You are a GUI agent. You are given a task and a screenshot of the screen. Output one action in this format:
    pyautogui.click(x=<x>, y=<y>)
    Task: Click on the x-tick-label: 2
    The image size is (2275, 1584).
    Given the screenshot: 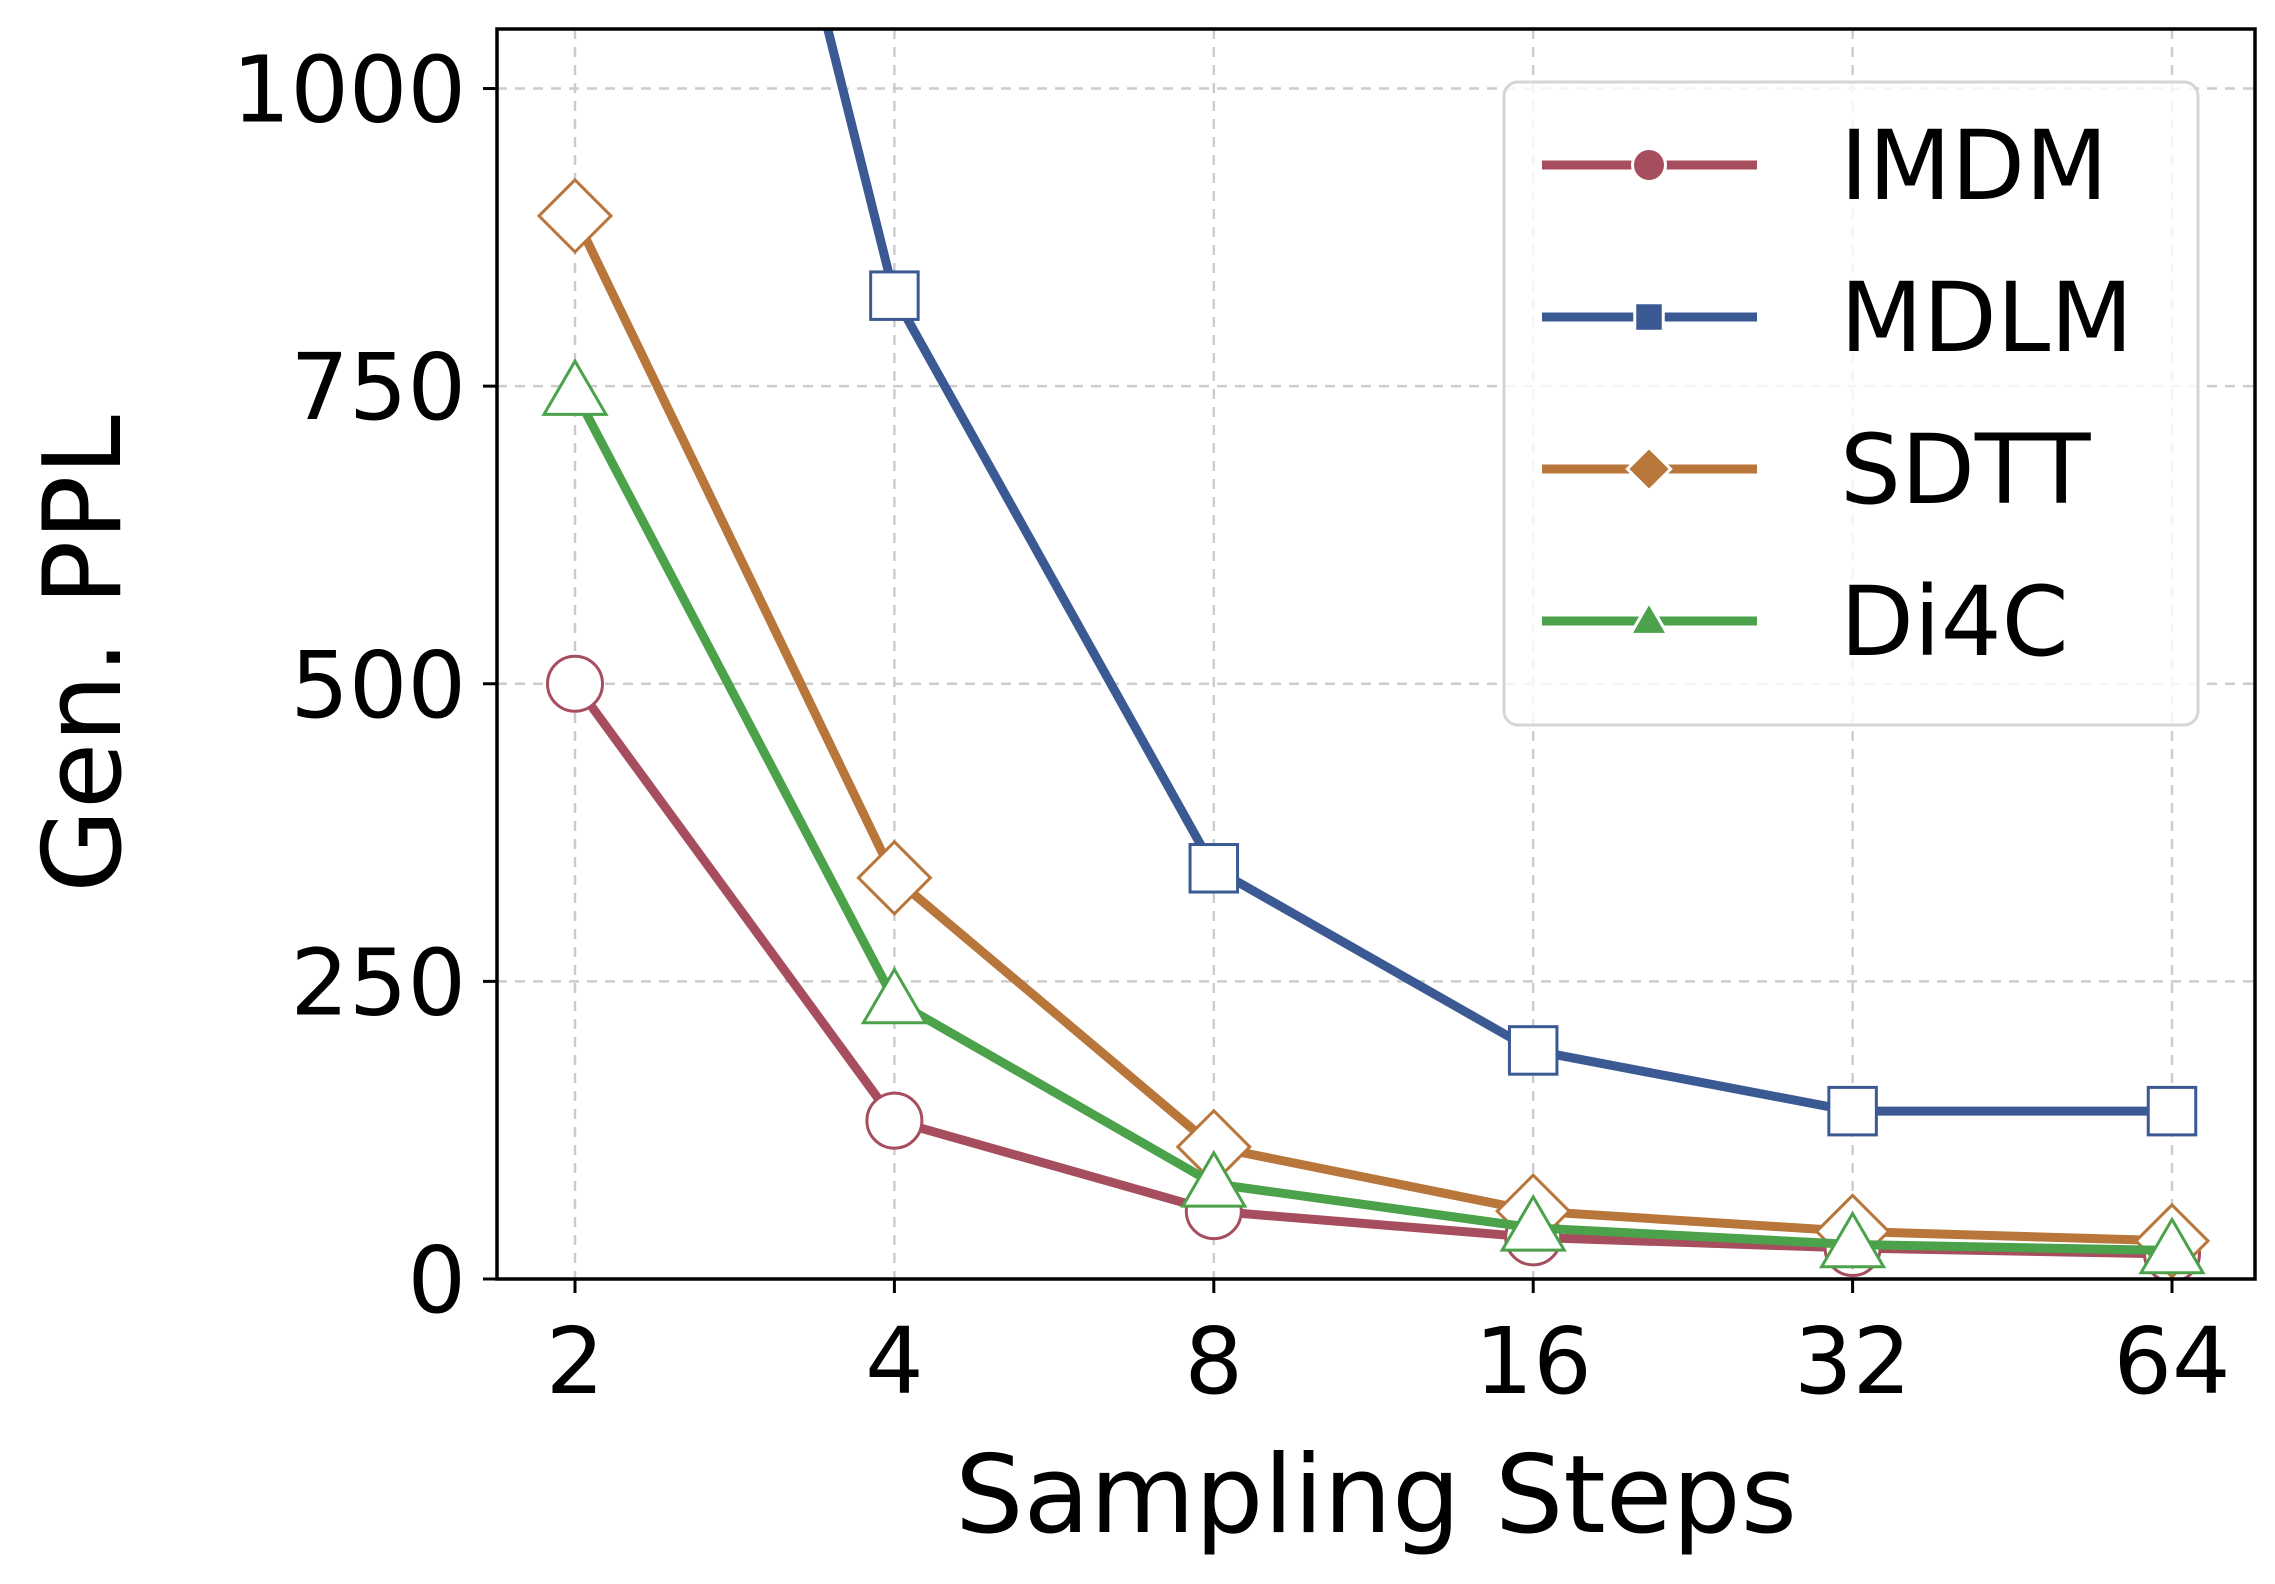 What is the action you would take?
    pyautogui.click(x=575, y=1361)
    